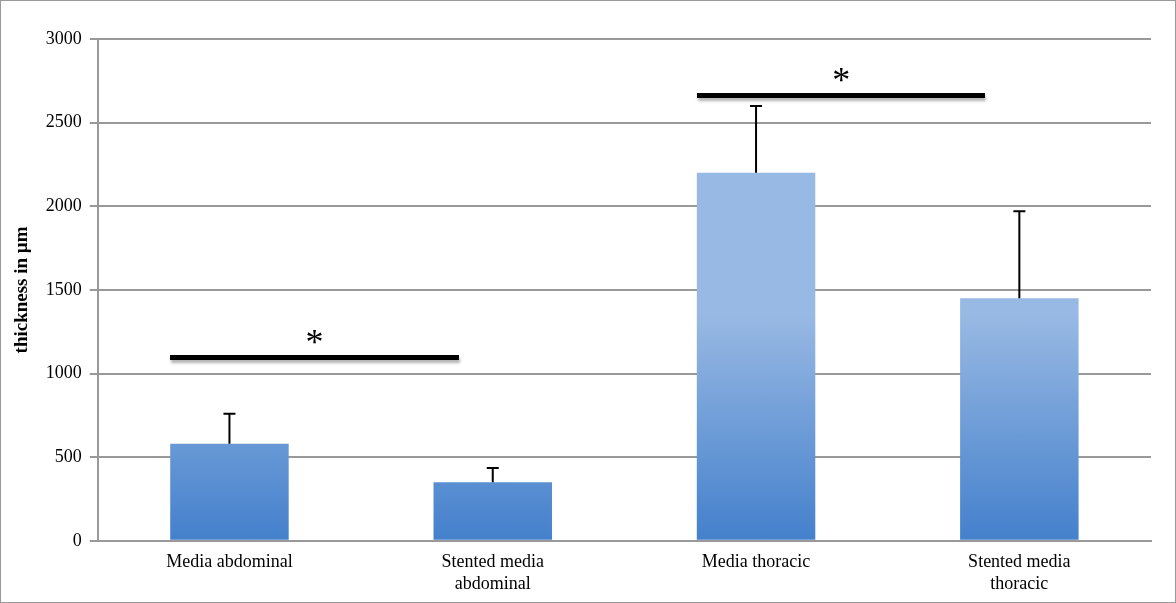  What do you see at coordinates (68, 455) in the screenshot?
I see `y-tick-label: 500` at bounding box center [68, 455].